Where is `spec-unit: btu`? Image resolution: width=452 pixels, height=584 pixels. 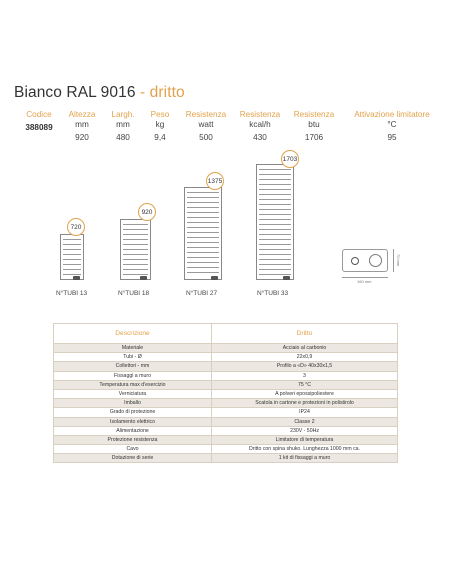
spec-unit: btu is located at coordinates (314, 124).